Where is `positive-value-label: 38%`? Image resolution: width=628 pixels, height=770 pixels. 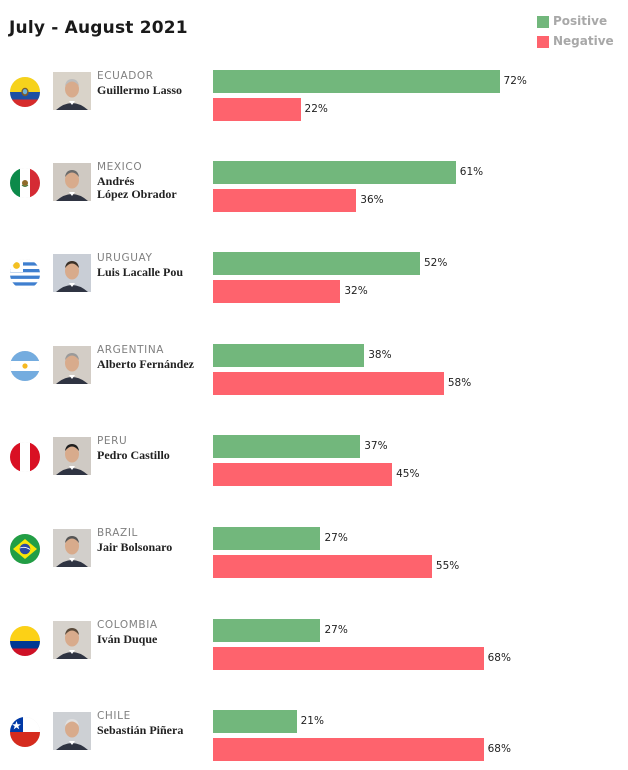
positive-value-label: 38% is located at coordinates (380, 355).